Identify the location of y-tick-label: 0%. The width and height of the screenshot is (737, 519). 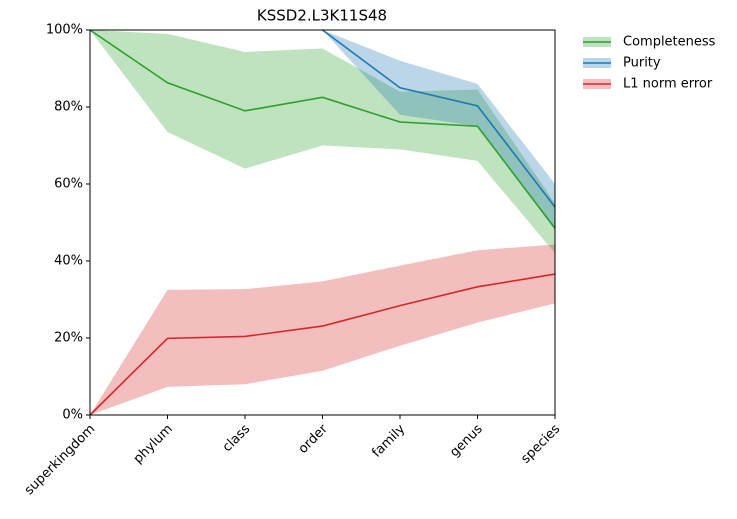
(72, 415).